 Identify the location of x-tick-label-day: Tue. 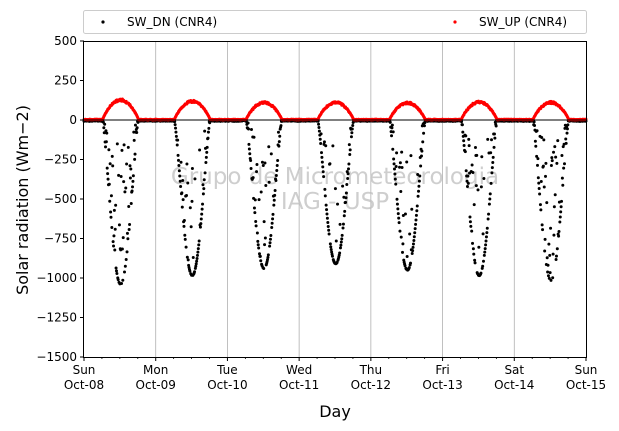
(227, 370).